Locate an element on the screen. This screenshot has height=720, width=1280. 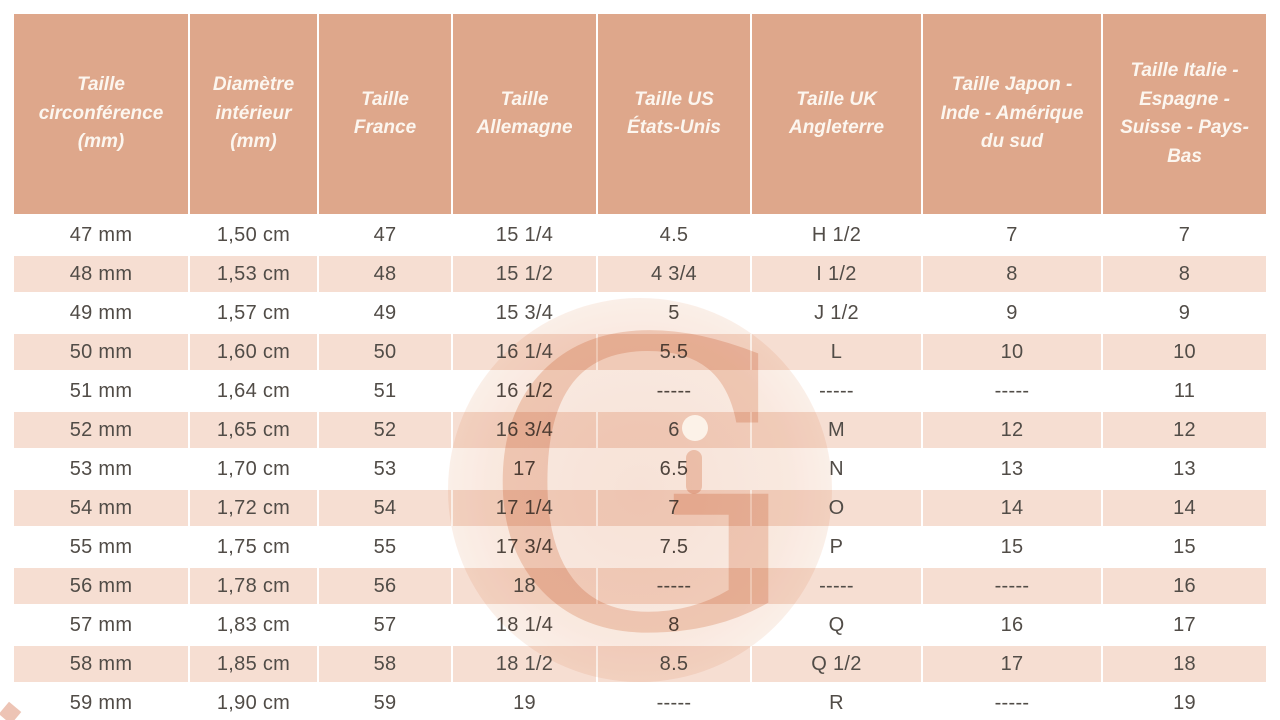
table-cell: 16 1/4 is located at coordinates (524, 352).